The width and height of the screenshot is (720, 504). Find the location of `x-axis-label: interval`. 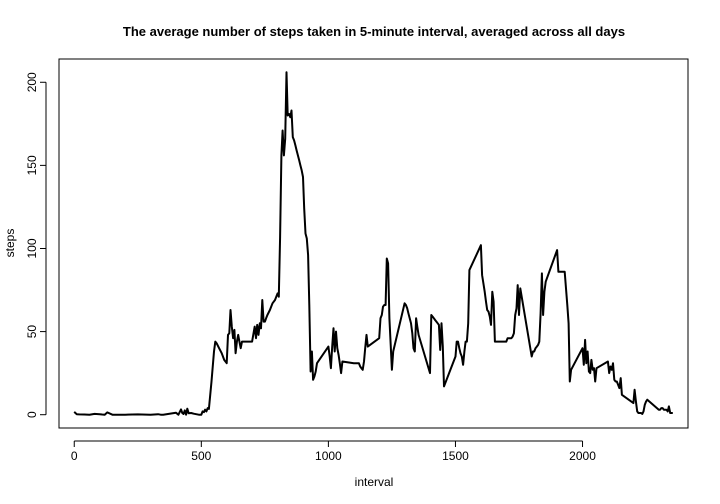

x-axis-label: interval is located at coordinates (374, 482).